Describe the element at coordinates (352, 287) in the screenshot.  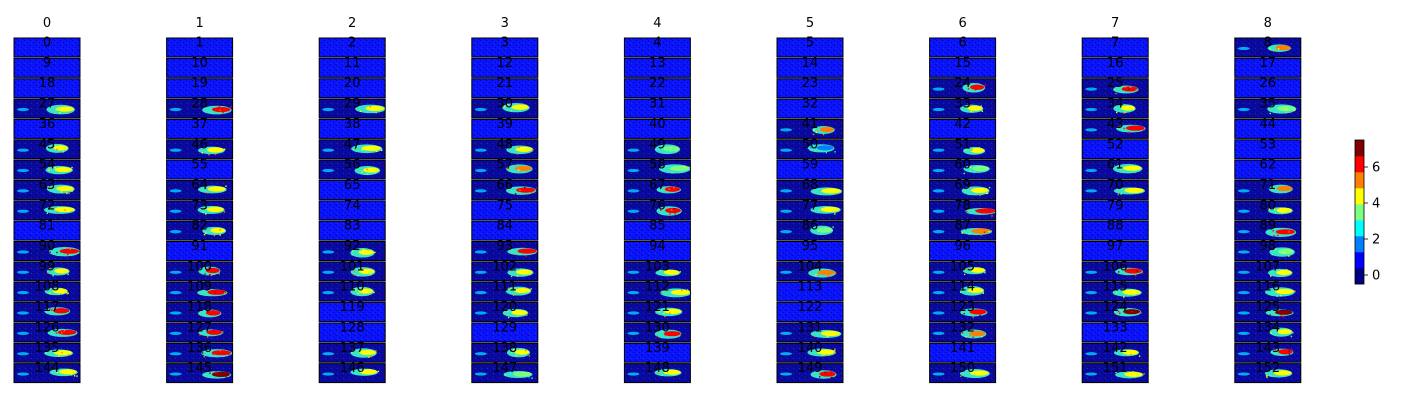
I see `panel-index-label: 110` at that location.